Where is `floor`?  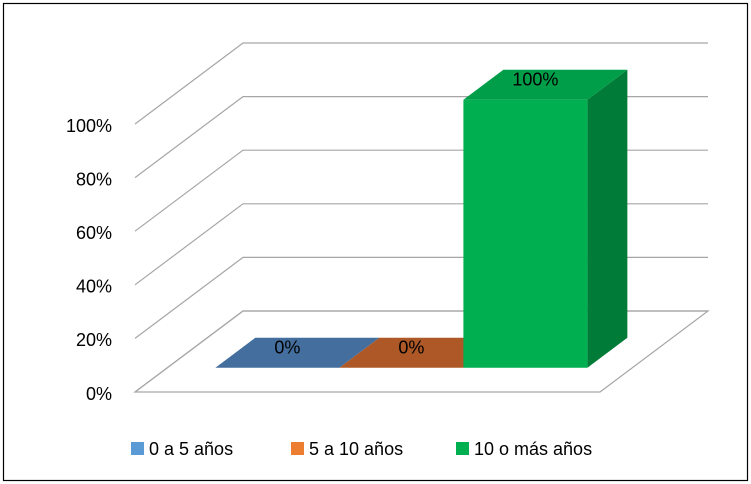 floor is located at coordinates (421, 351).